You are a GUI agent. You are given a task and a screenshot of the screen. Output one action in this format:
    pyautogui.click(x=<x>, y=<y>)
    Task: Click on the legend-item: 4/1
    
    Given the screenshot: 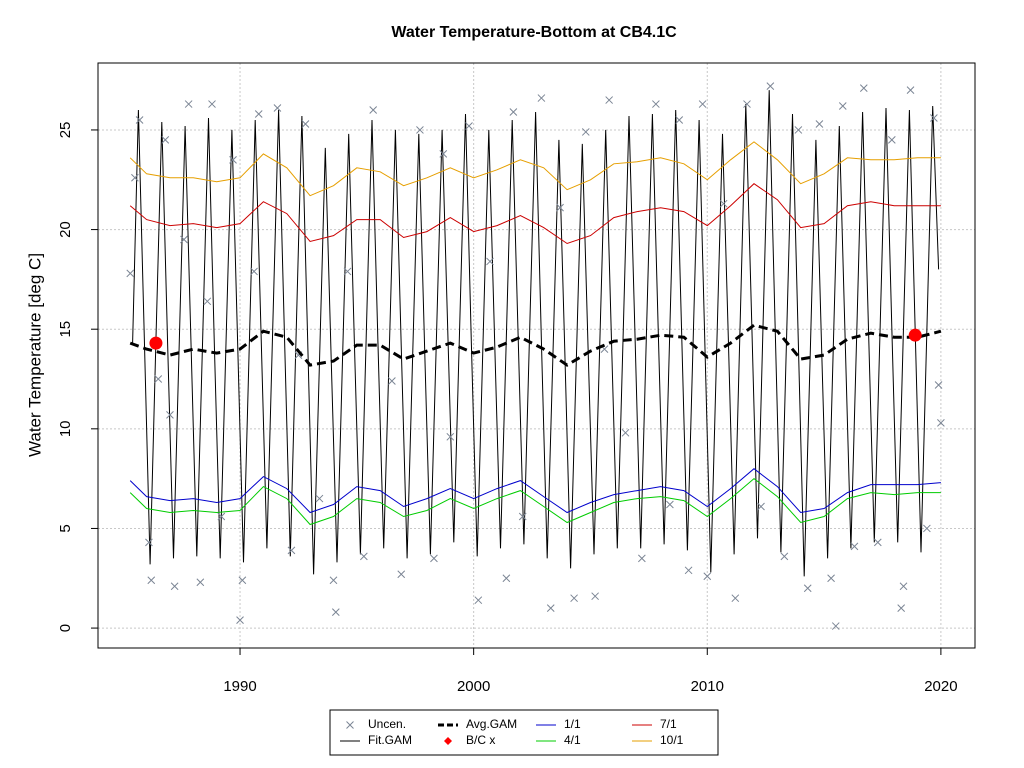 What is the action you would take?
    pyautogui.click(x=558, y=740)
    